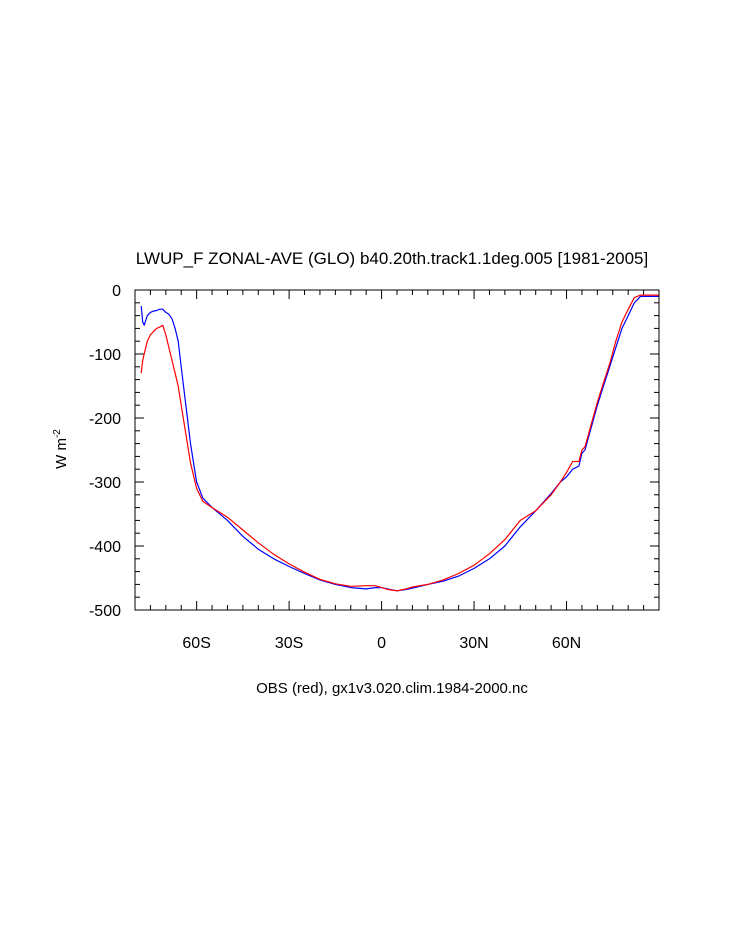 The image size is (733, 950). What do you see at coordinates (105, 611) in the screenshot?
I see `y-tick-label: -500` at bounding box center [105, 611].